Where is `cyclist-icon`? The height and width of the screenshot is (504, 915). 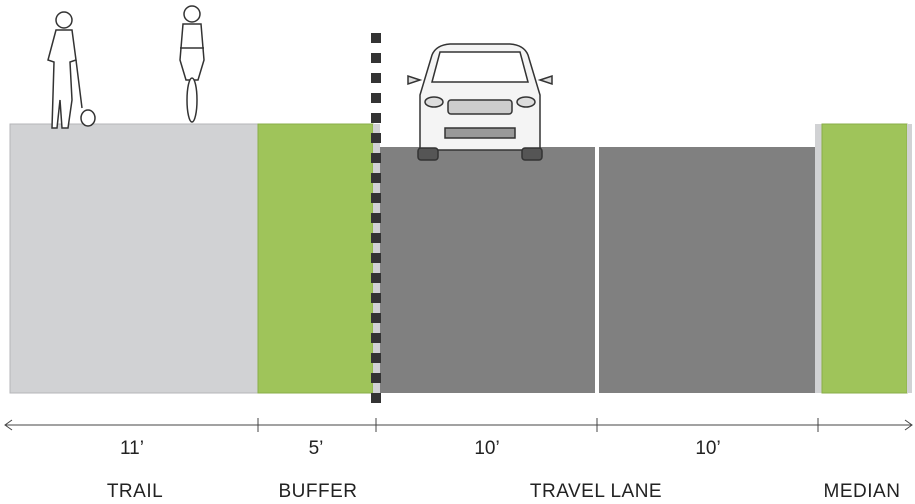
cyclist-icon is located at coordinates (192, 64).